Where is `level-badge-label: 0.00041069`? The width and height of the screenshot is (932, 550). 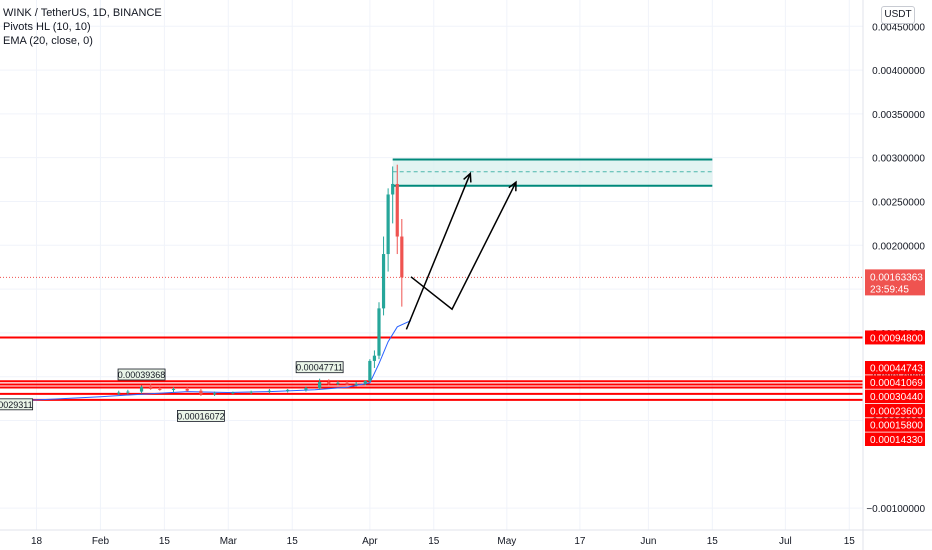
level-badge-label: 0.00041069 is located at coordinates (896, 383).